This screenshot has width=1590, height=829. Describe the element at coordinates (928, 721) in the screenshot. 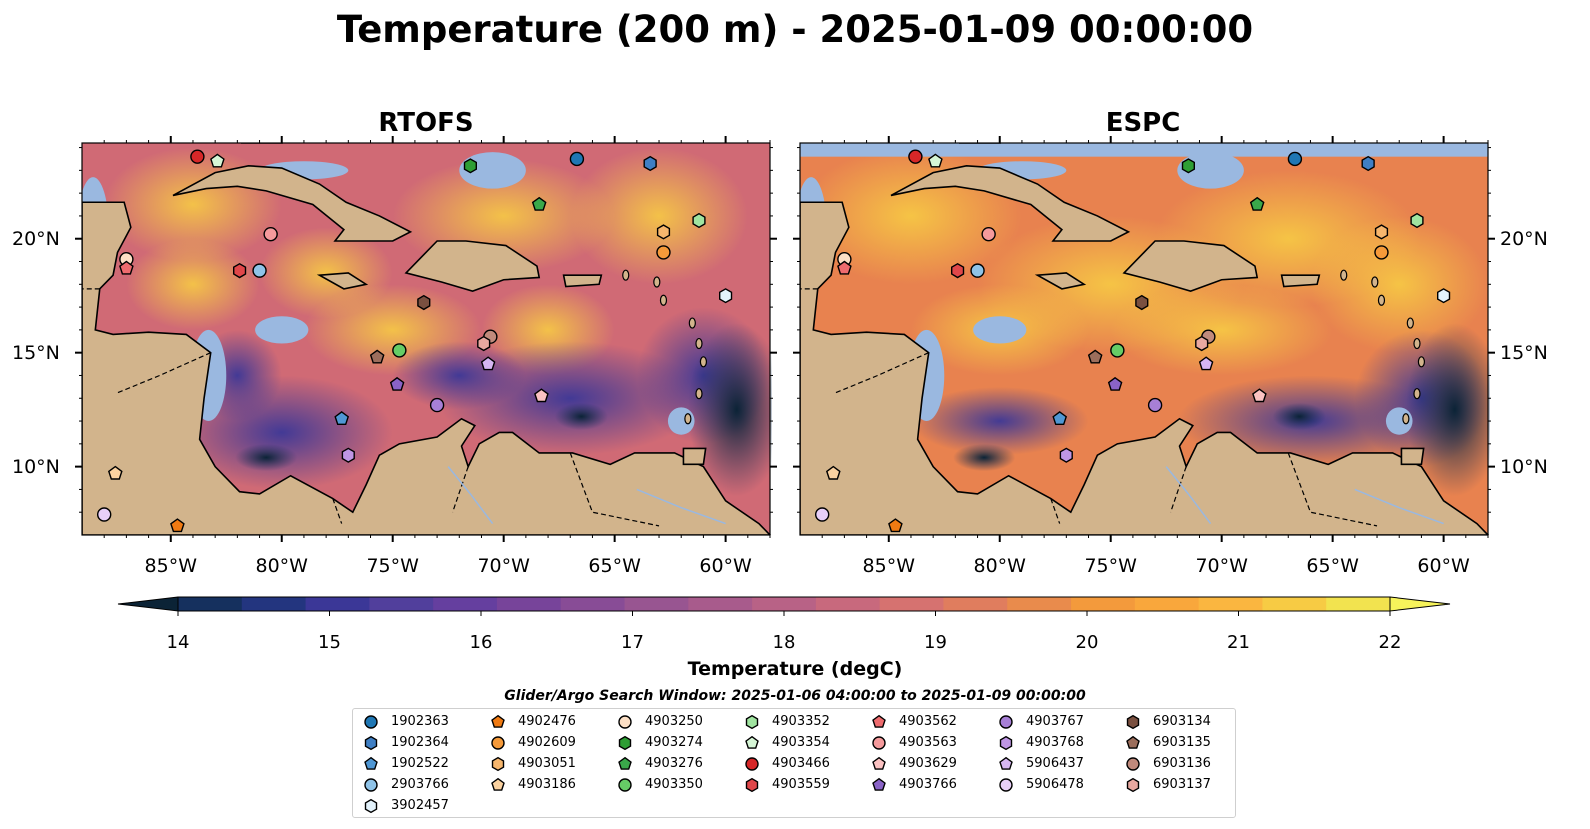

I see `legend-label: 4903562` at that location.